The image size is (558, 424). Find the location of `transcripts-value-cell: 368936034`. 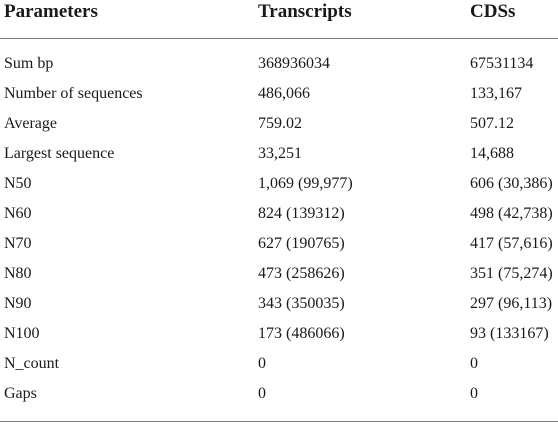

transcripts-value-cell: 368936034 is located at coordinates (294, 63).